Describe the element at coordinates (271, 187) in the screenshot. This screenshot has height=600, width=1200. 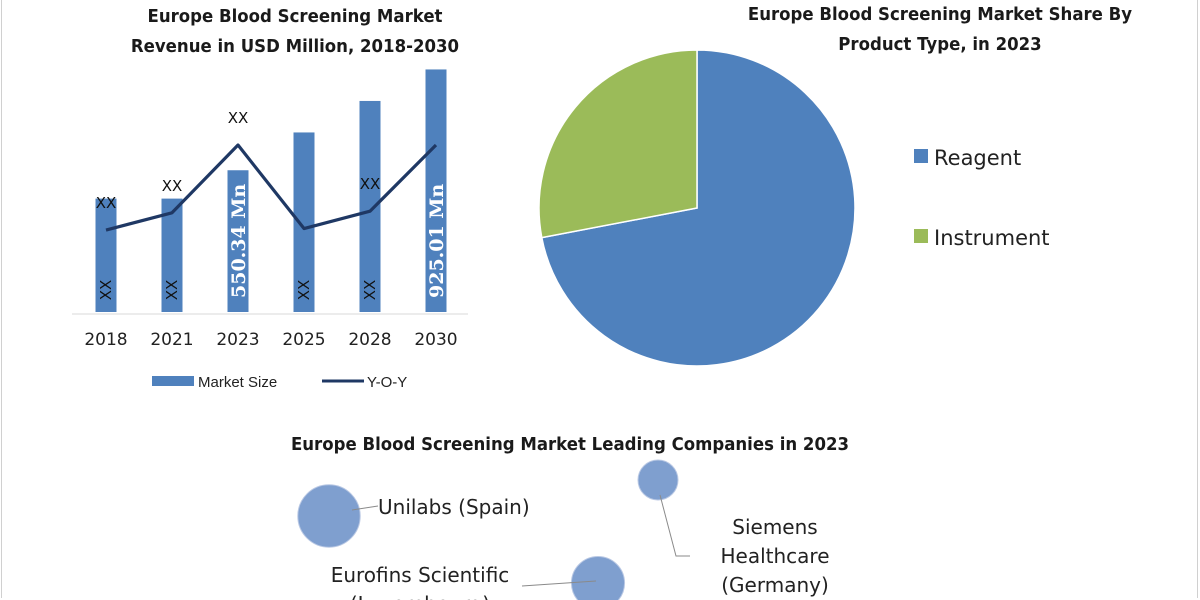
I see `yoy-line` at that location.